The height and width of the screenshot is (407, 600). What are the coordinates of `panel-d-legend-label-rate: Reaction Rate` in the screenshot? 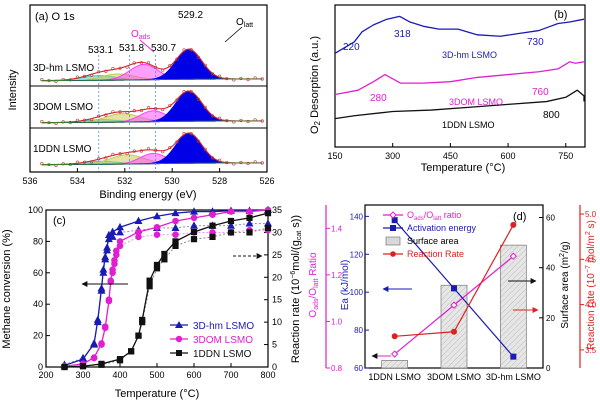 It's located at (435, 254).